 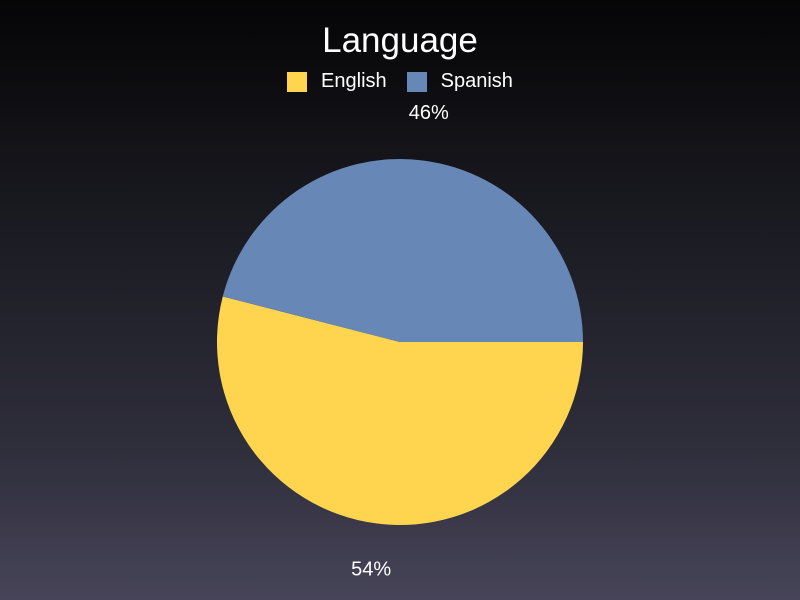 I want to click on pie-slice-spanish, so click(x=403, y=250).